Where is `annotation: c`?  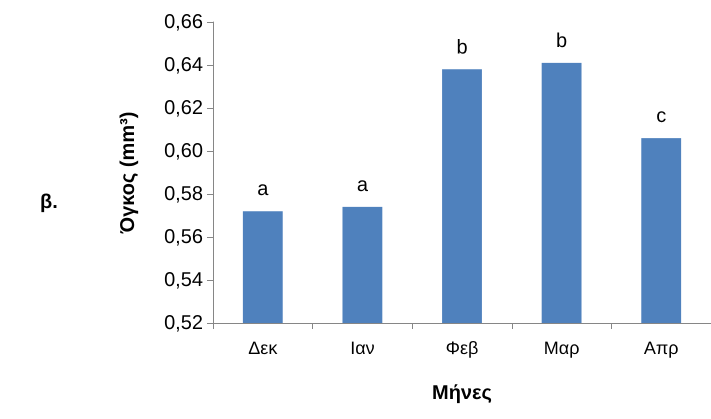 annotation: c is located at coordinates (661, 116).